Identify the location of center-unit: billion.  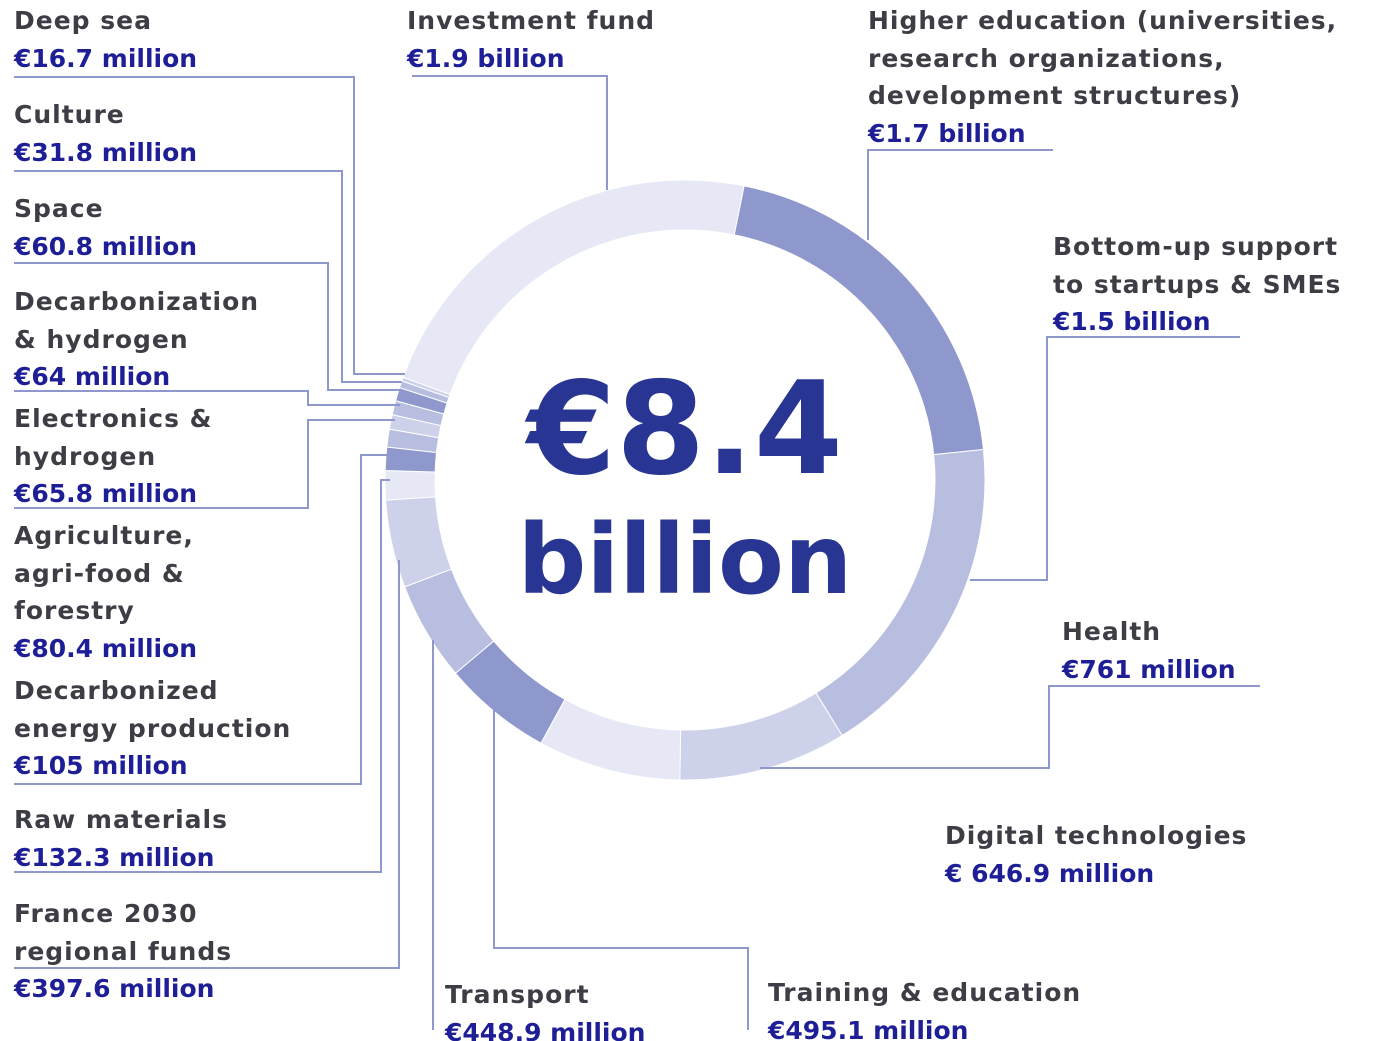
(685, 560).